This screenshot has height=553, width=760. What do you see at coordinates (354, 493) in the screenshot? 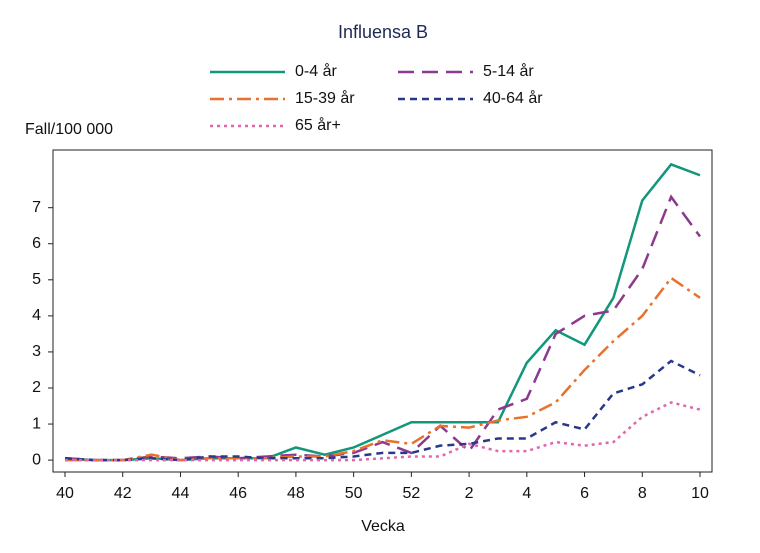
I see `x-tick-label: 50` at bounding box center [354, 493].